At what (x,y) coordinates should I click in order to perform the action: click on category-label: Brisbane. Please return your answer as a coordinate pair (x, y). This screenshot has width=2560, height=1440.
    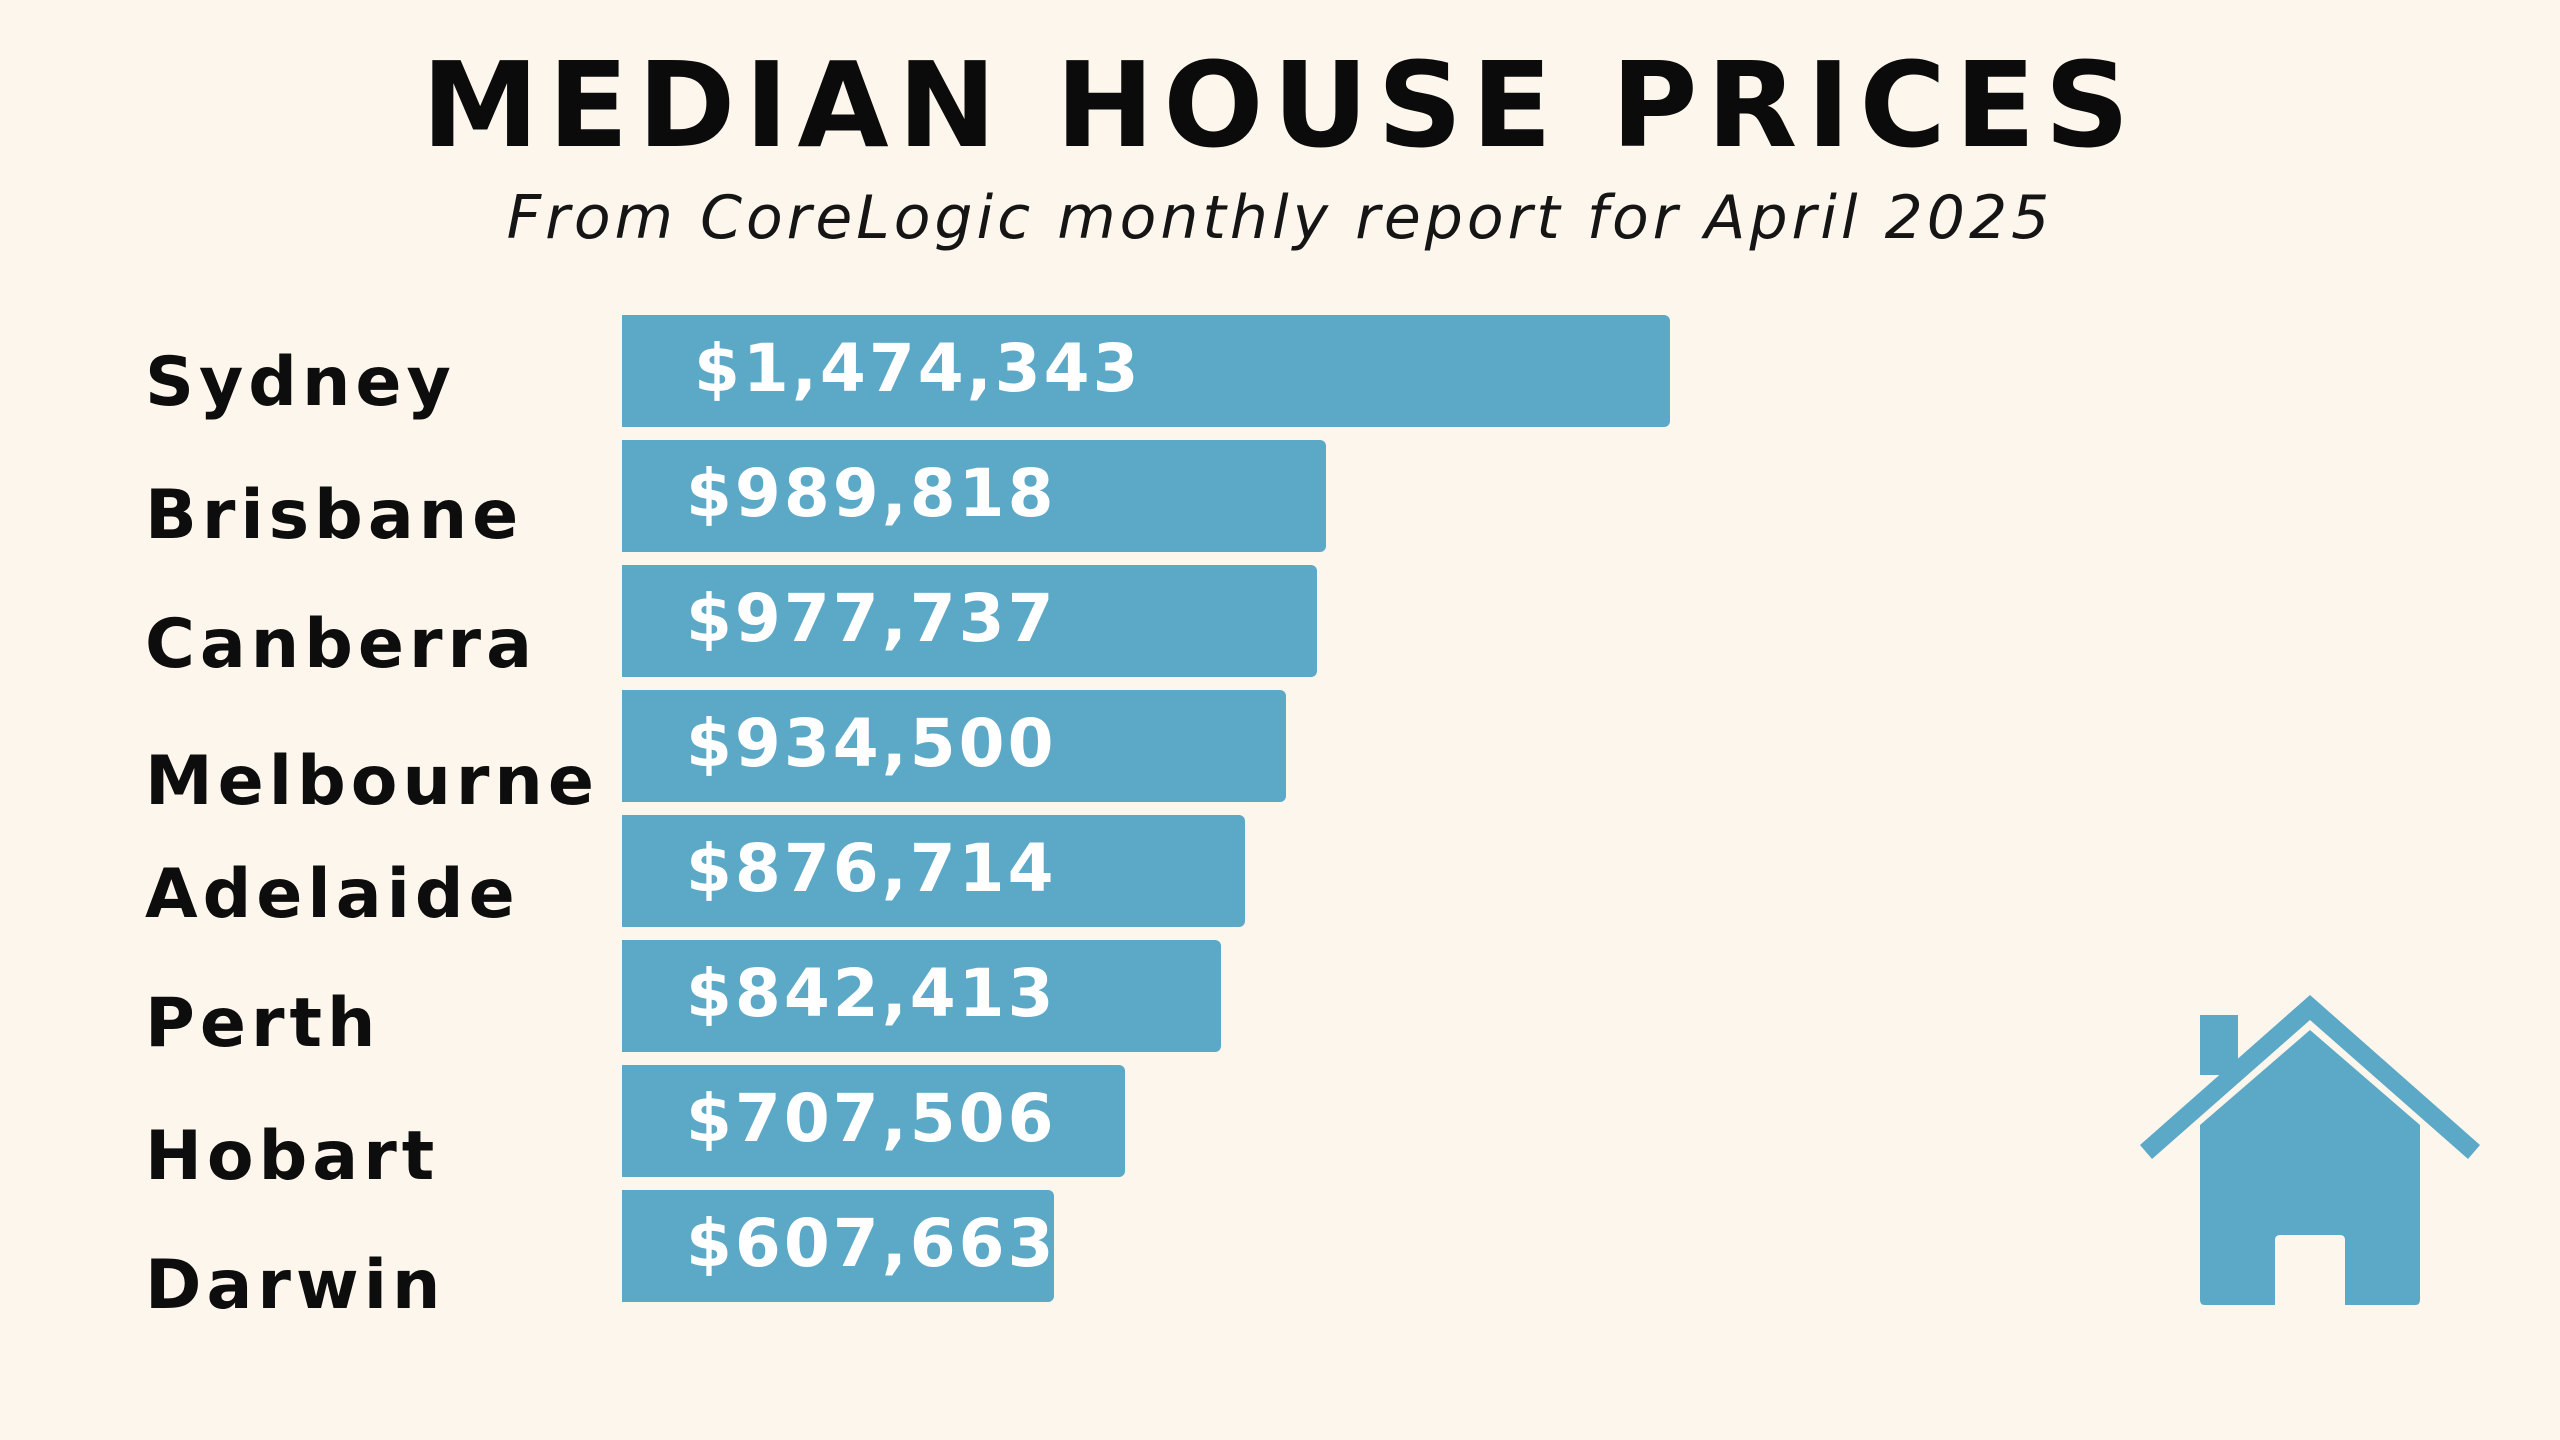
    Looking at the image, I should click on (334, 515).